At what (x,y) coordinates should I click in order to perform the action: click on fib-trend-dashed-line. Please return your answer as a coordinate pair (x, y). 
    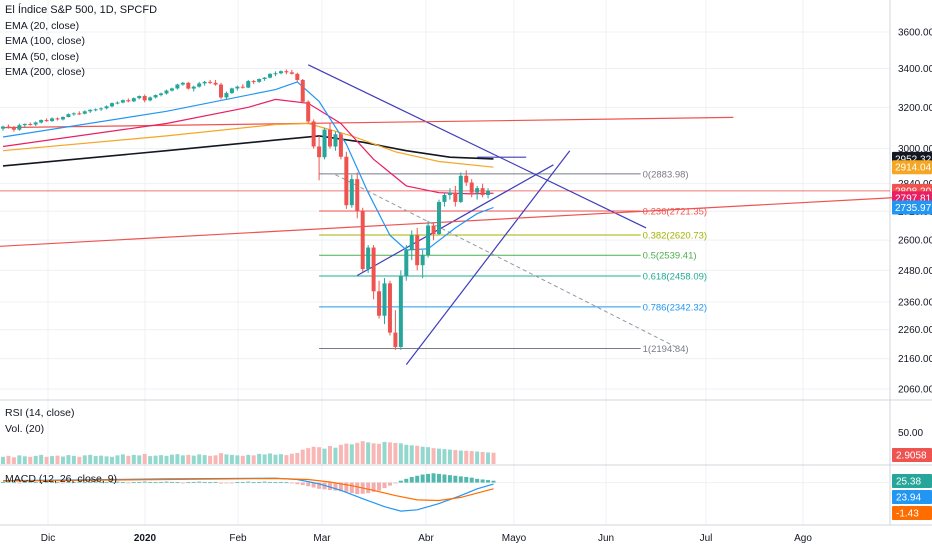
    Looking at the image, I should click on (507, 261).